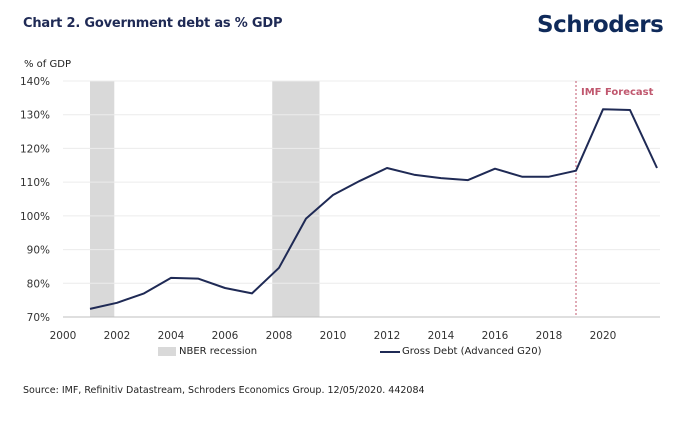 This screenshot has height=425, width=684. I want to click on legend-item-recession: NBER recession, so click(207, 351).